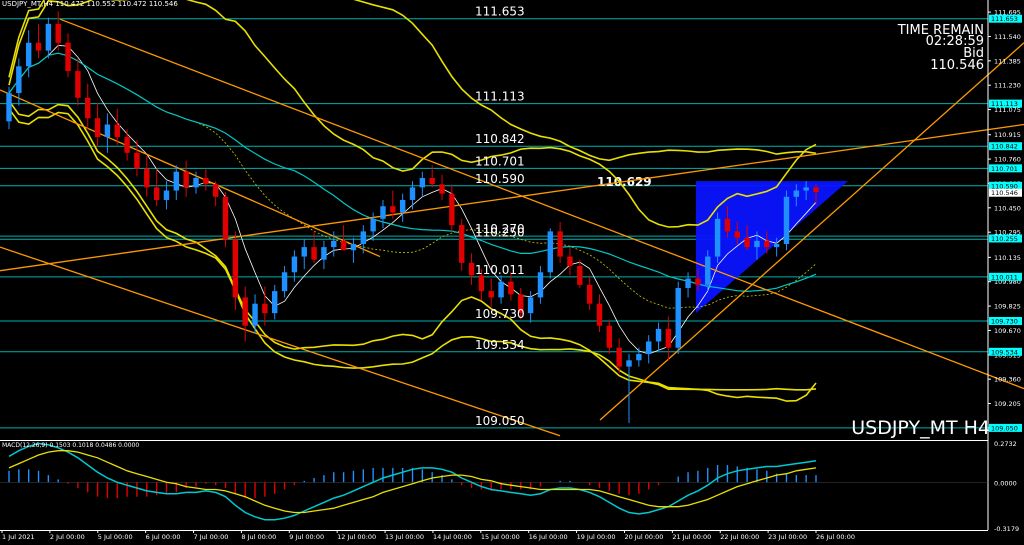  What do you see at coordinates (190, 173) in the screenshot?
I see `trendline` at bounding box center [190, 173].